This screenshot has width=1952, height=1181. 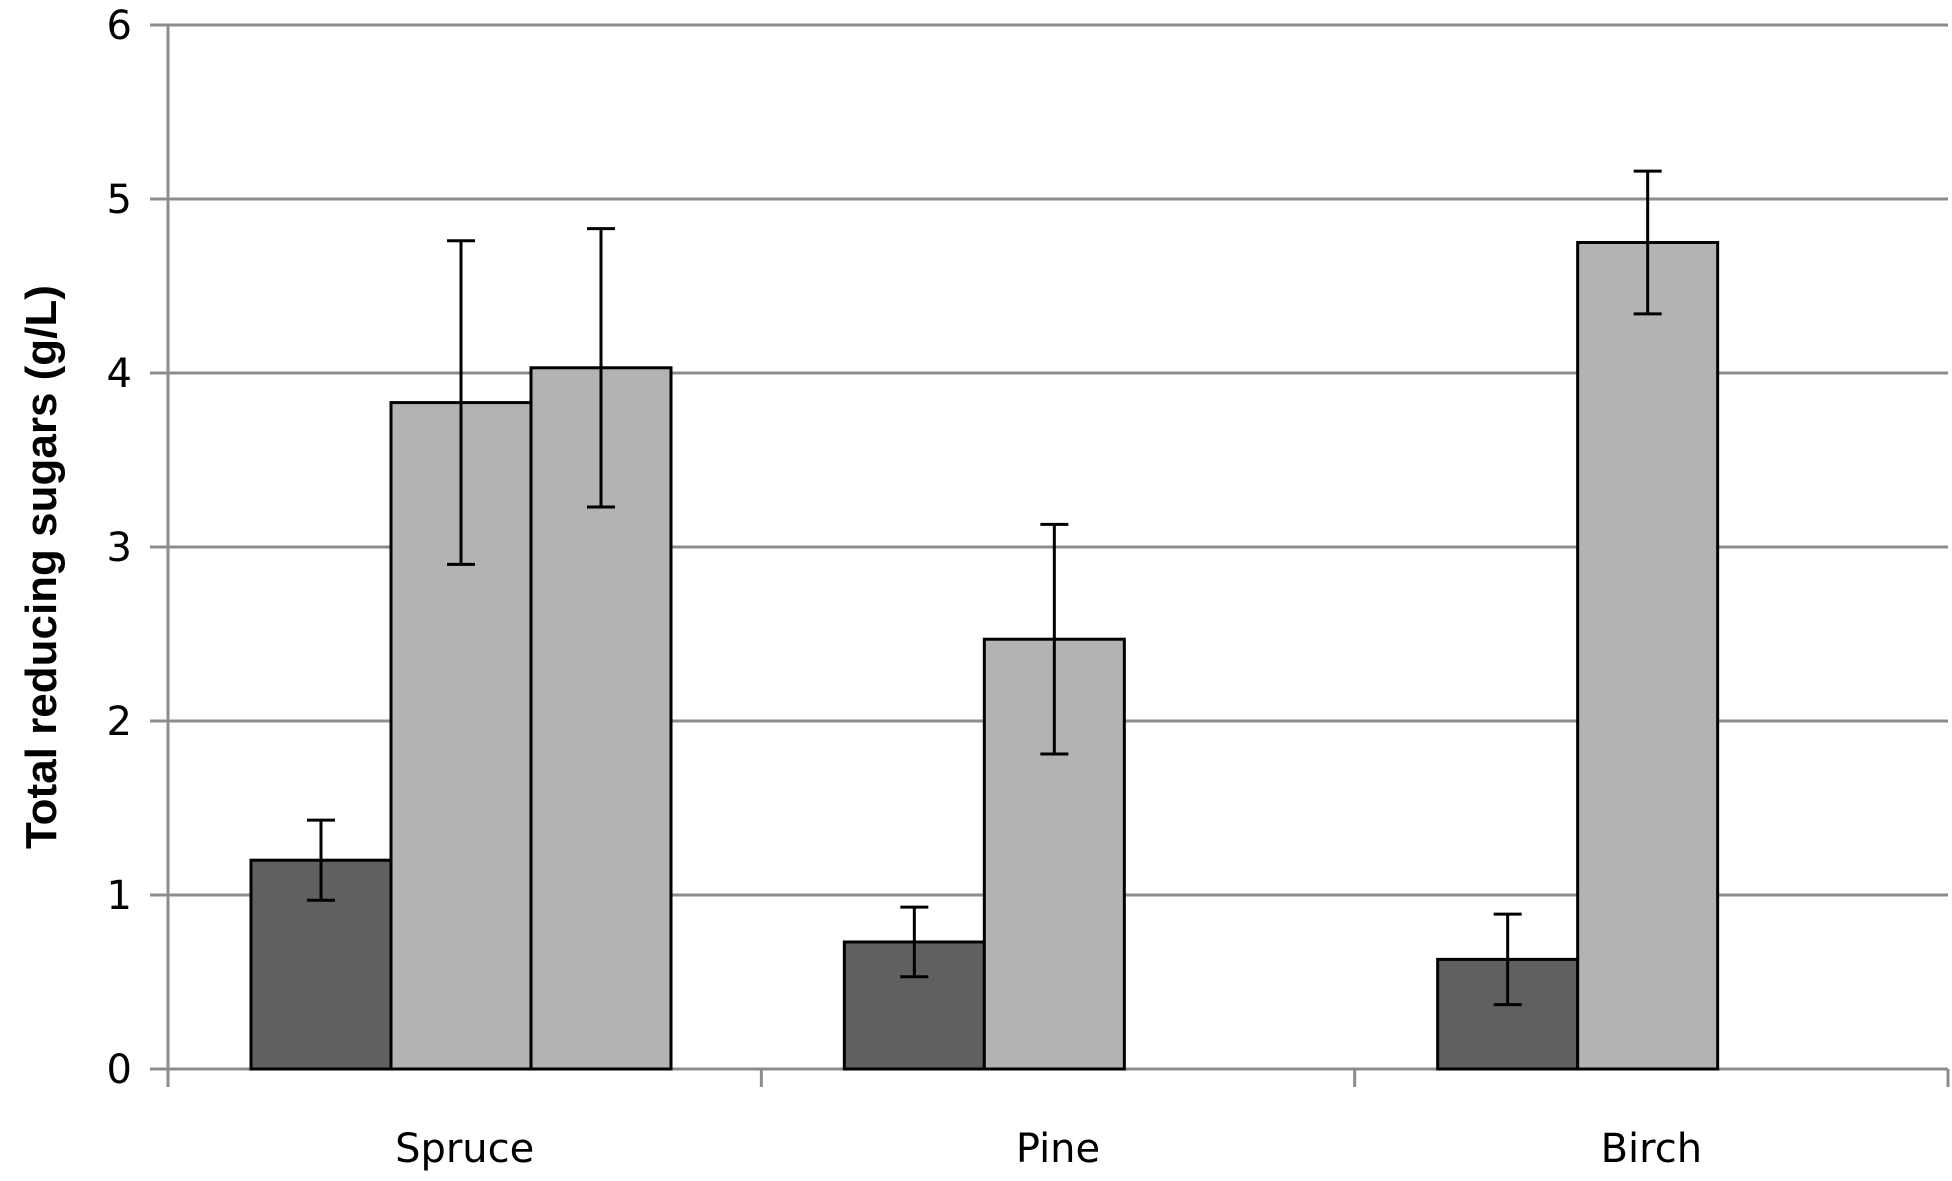 I want to click on y-tick-label: 6, so click(x=119, y=26).